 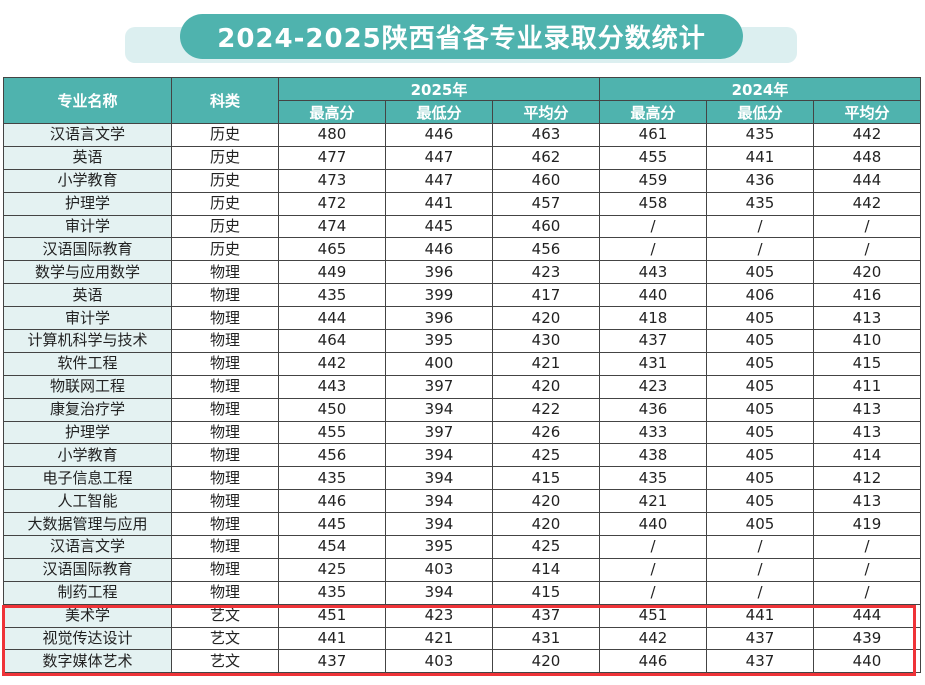 I want to click on subject-cell: 历史, so click(x=225, y=180).